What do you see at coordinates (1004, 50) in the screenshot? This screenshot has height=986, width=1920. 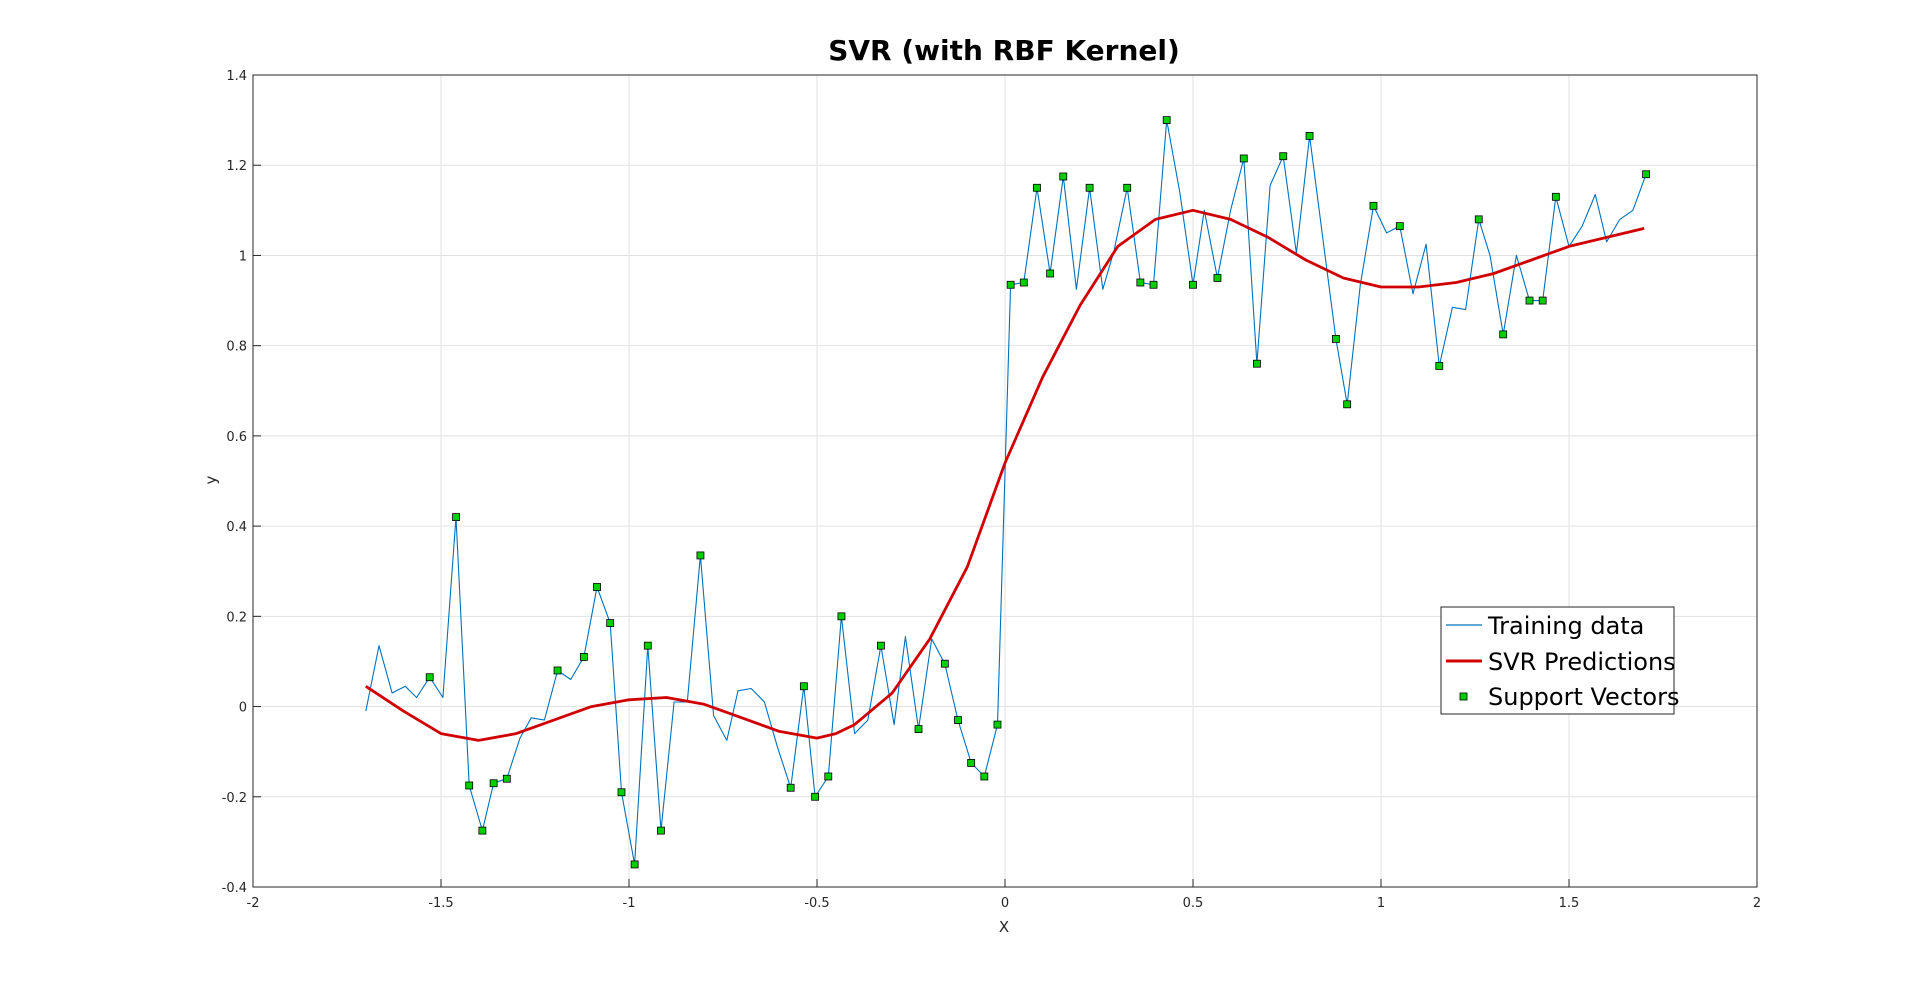 I see `chart-title: SVR (with RBF Kernel)` at bounding box center [1004, 50].